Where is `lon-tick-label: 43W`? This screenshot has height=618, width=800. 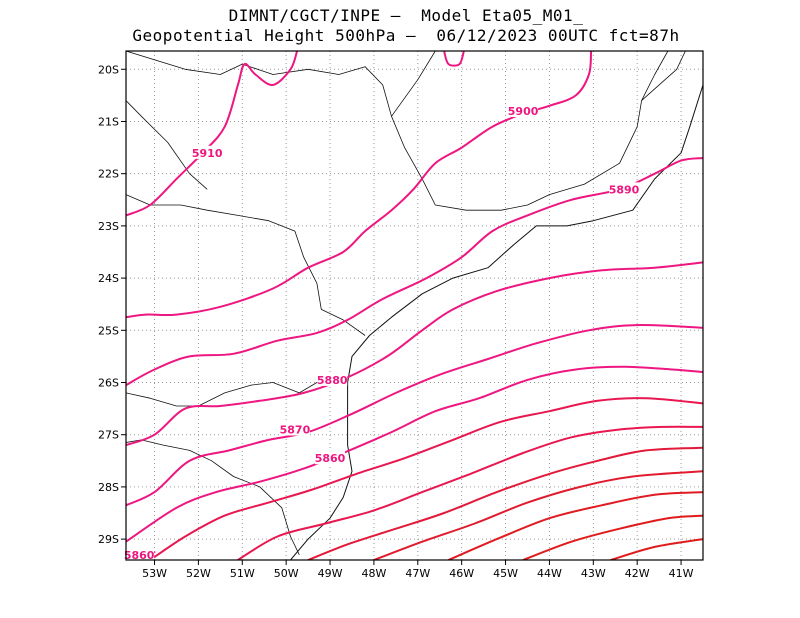
lon-tick-label: 43W is located at coordinates (593, 573).